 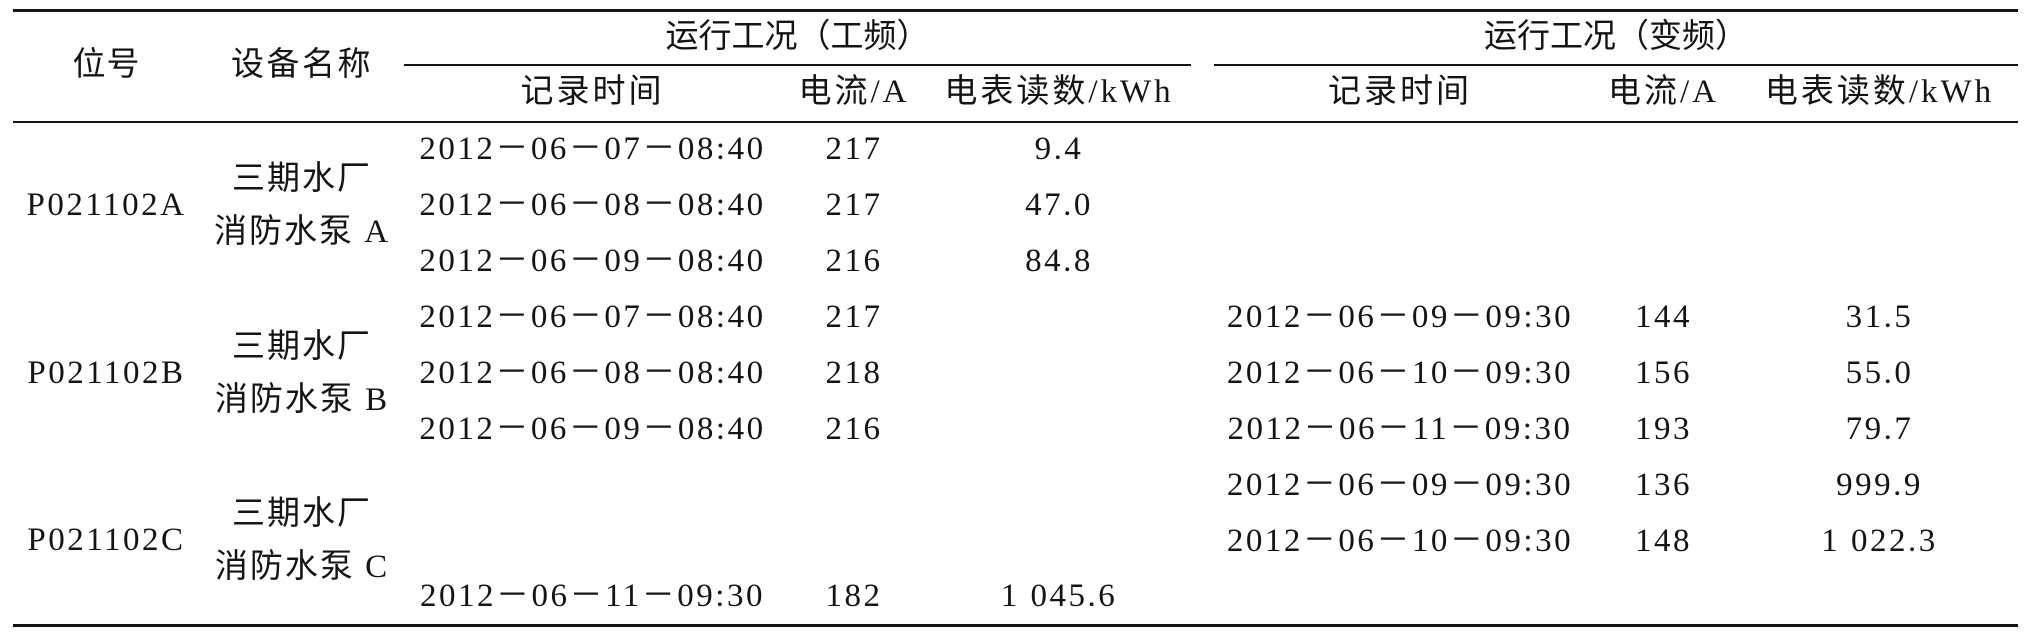 I want to click on header-group-power-frequency: 运行工况（工频）, so click(x=797, y=38).